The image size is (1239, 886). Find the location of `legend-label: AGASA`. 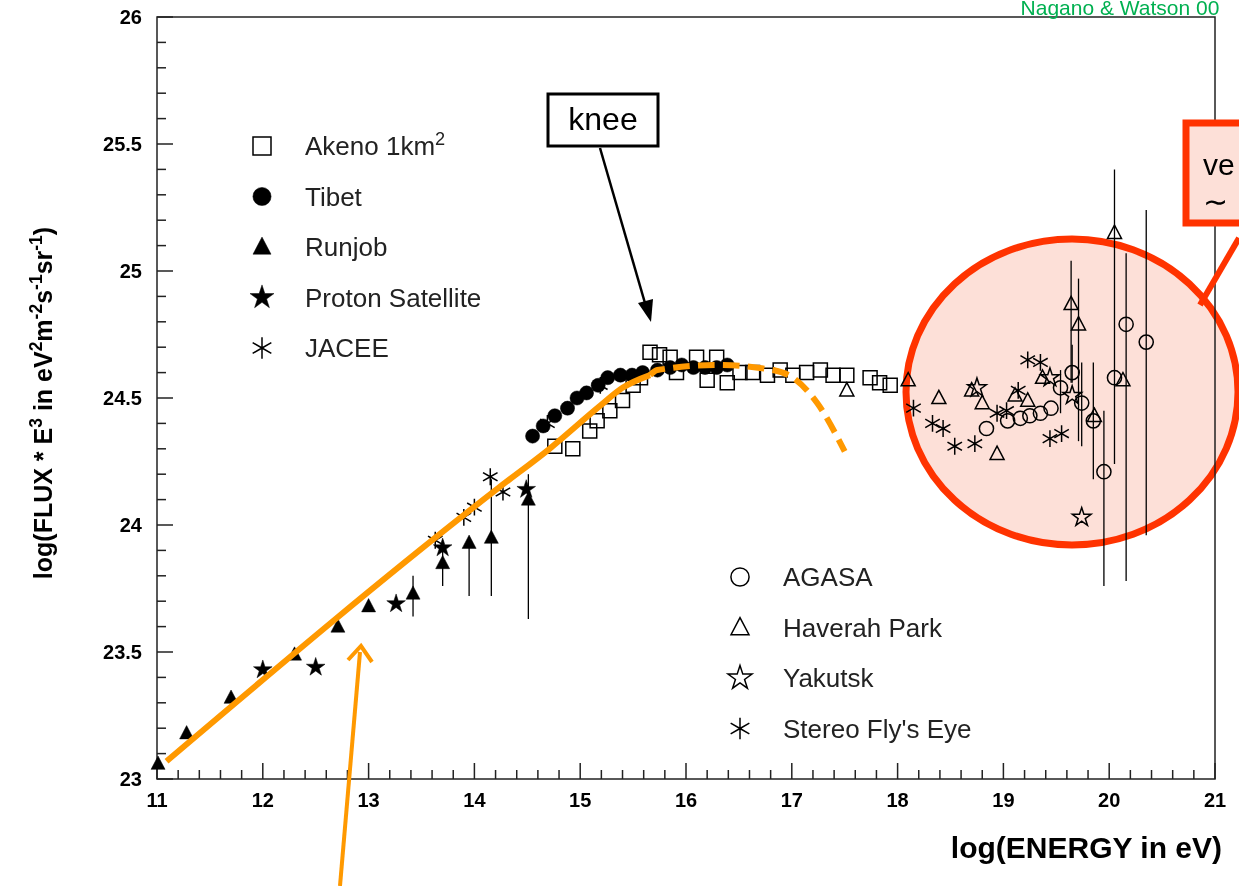

legend-label: AGASA is located at coordinates (828, 577).